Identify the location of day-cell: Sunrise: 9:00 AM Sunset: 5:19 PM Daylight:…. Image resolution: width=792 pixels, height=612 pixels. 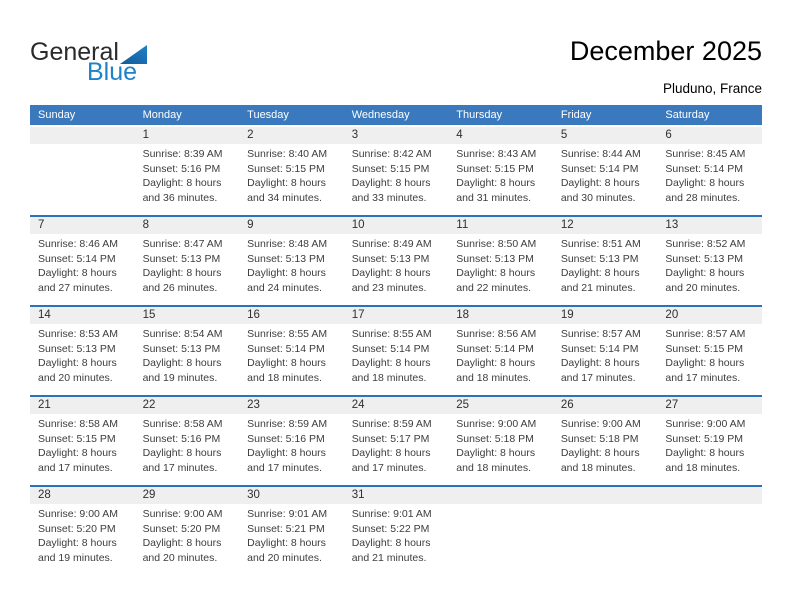
(709, 444).